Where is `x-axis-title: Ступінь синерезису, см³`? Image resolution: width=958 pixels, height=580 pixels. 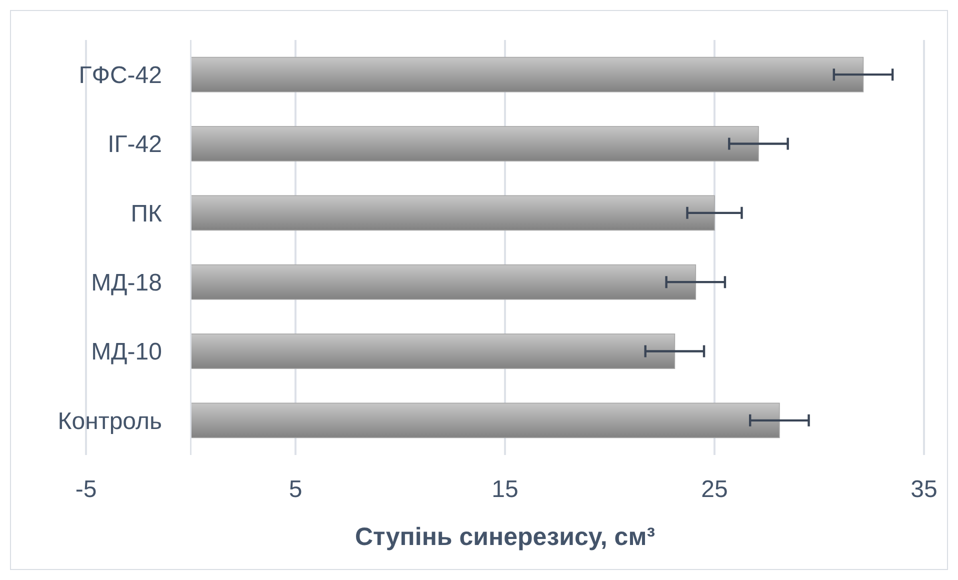
x-axis-title: Ступінь синерезису, см³ is located at coordinates (505, 537).